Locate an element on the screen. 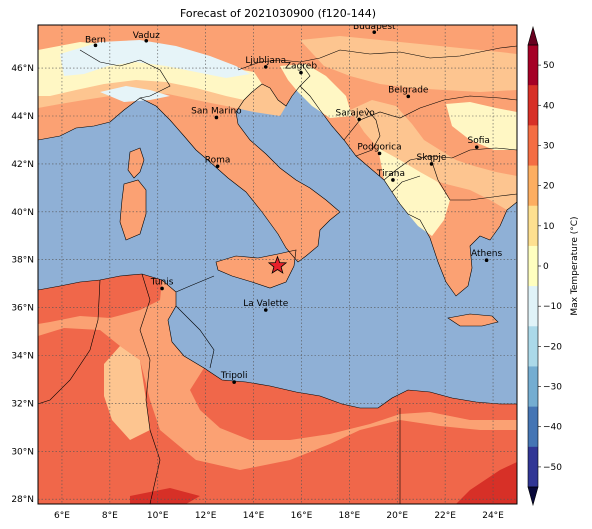 The width and height of the screenshot is (592, 529). city-label: Zagreb is located at coordinates (301, 67).